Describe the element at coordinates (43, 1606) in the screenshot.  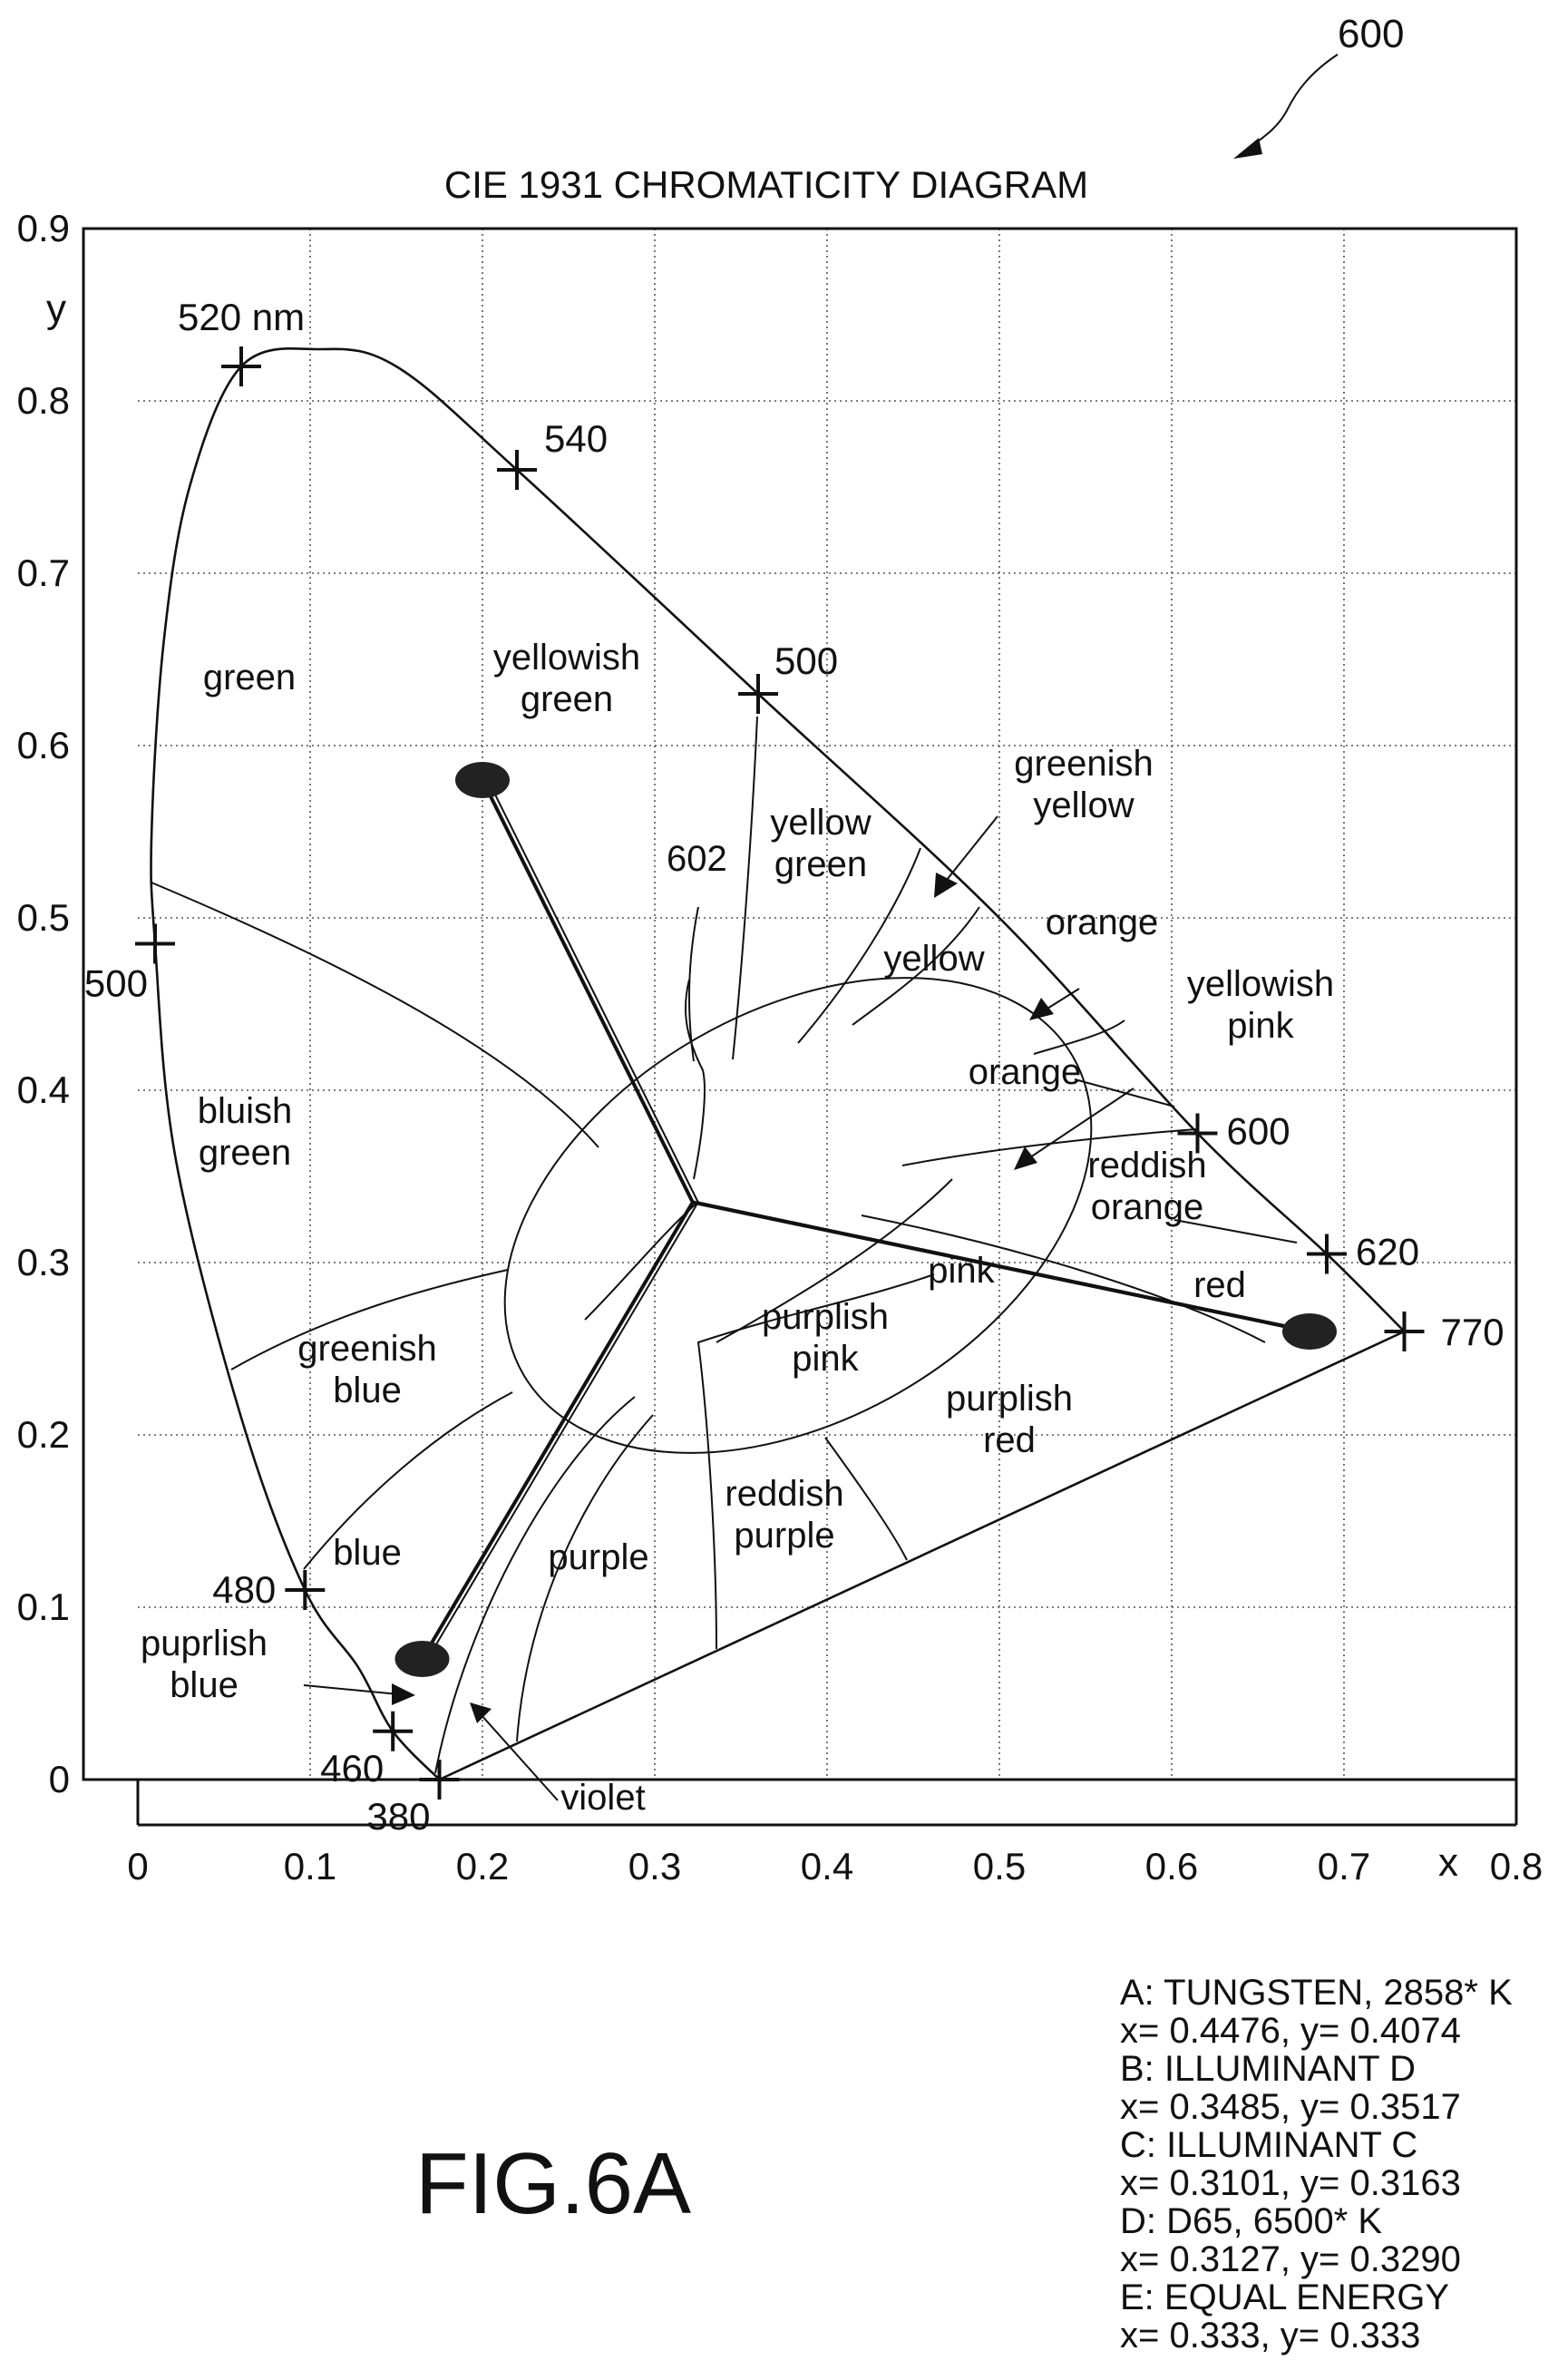
I see `y-tick-label: 0.1` at that location.